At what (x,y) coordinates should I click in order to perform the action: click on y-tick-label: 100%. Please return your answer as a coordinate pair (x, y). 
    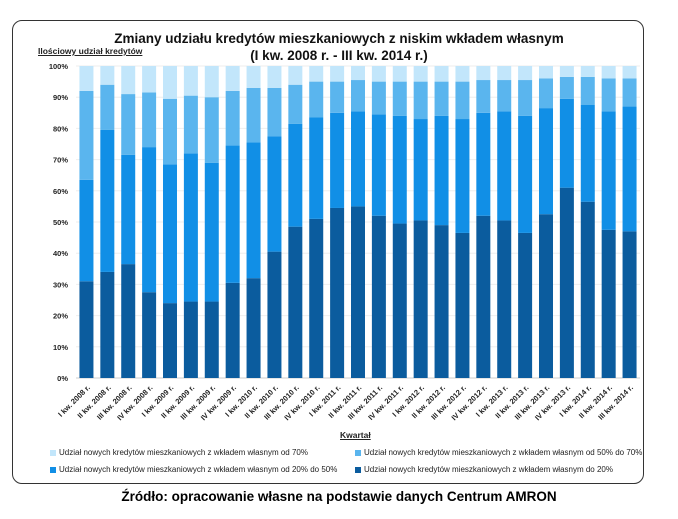
    Looking at the image, I should click on (59, 66).